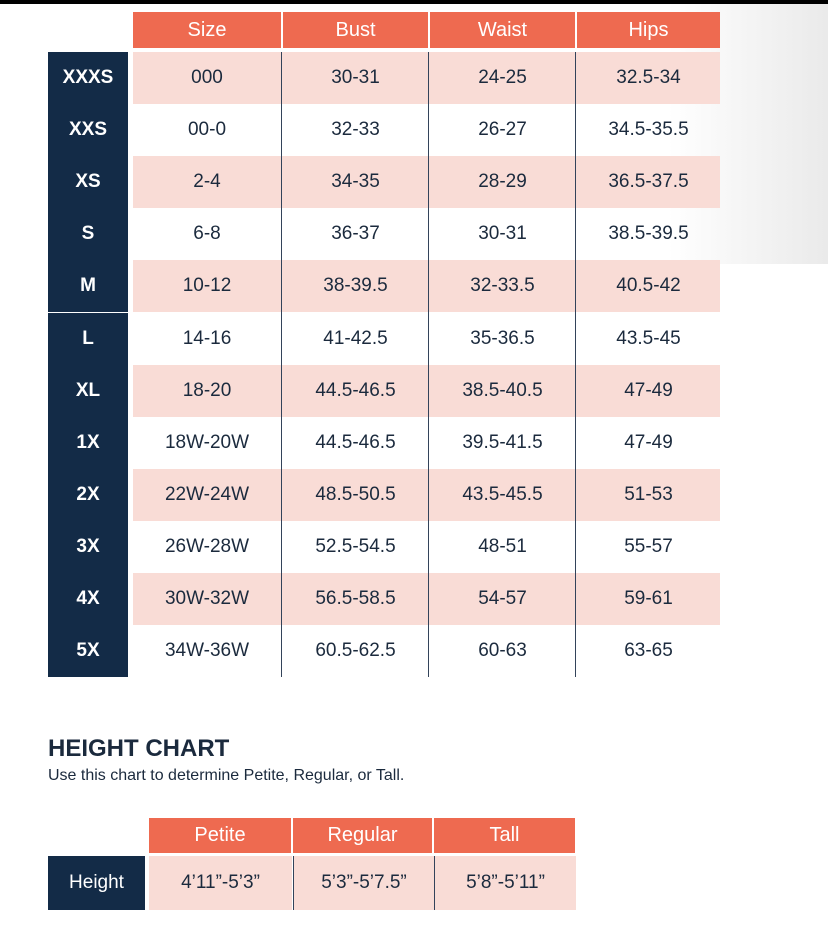 This screenshot has height=939, width=828. I want to click on cell-hips: 43.5-45, so click(648, 338).